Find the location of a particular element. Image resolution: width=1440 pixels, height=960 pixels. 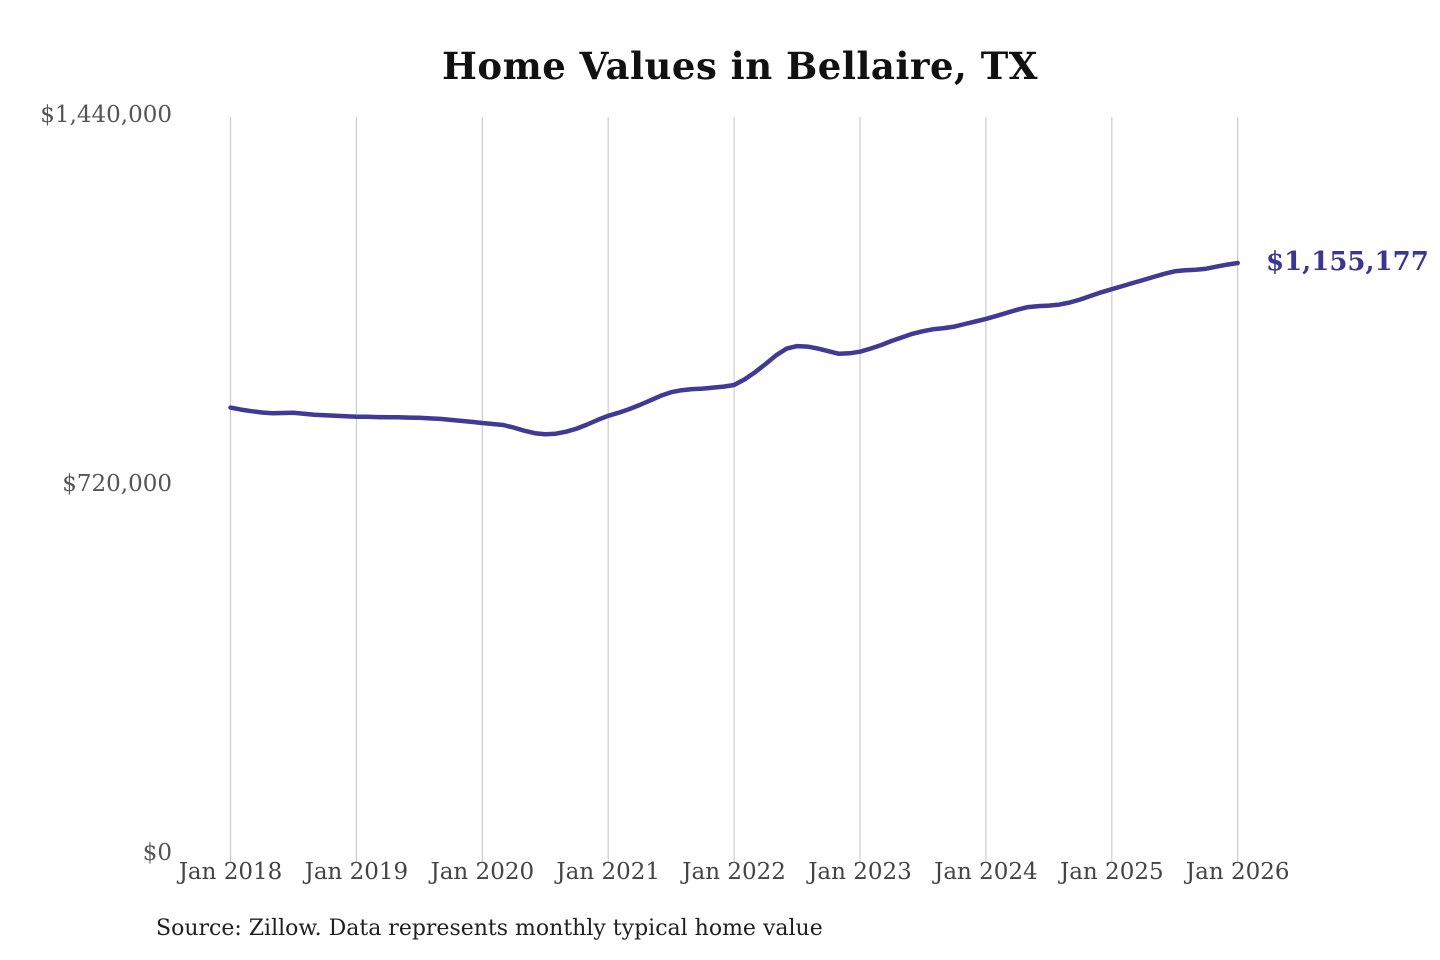

x-tick-label: Jan 2025 is located at coordinates (1112, 872).